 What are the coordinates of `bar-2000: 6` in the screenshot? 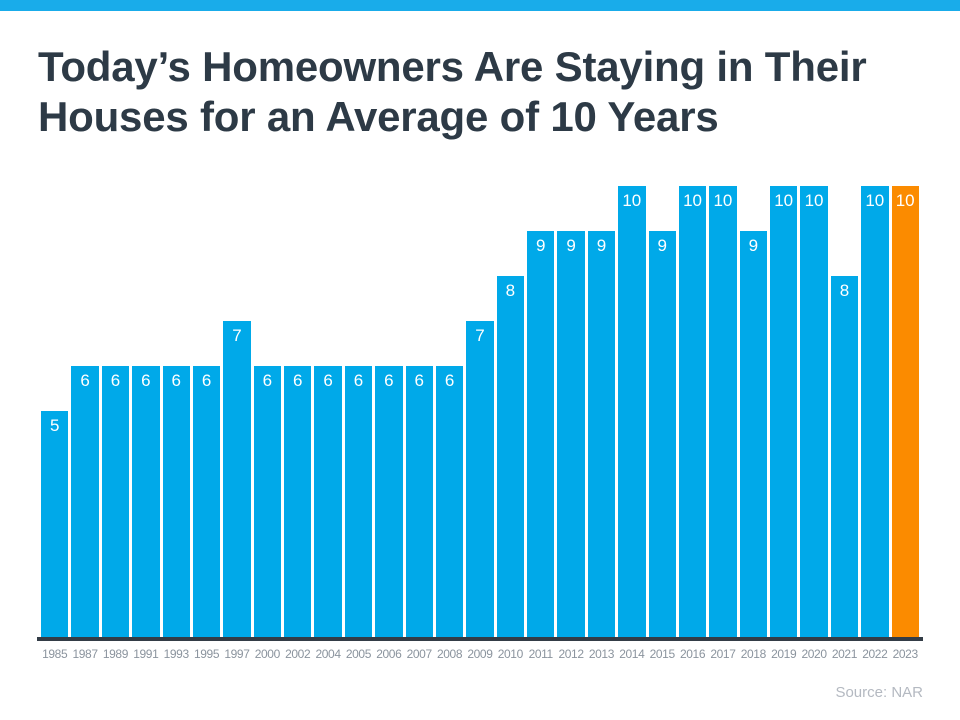 It's located at (267, 501).